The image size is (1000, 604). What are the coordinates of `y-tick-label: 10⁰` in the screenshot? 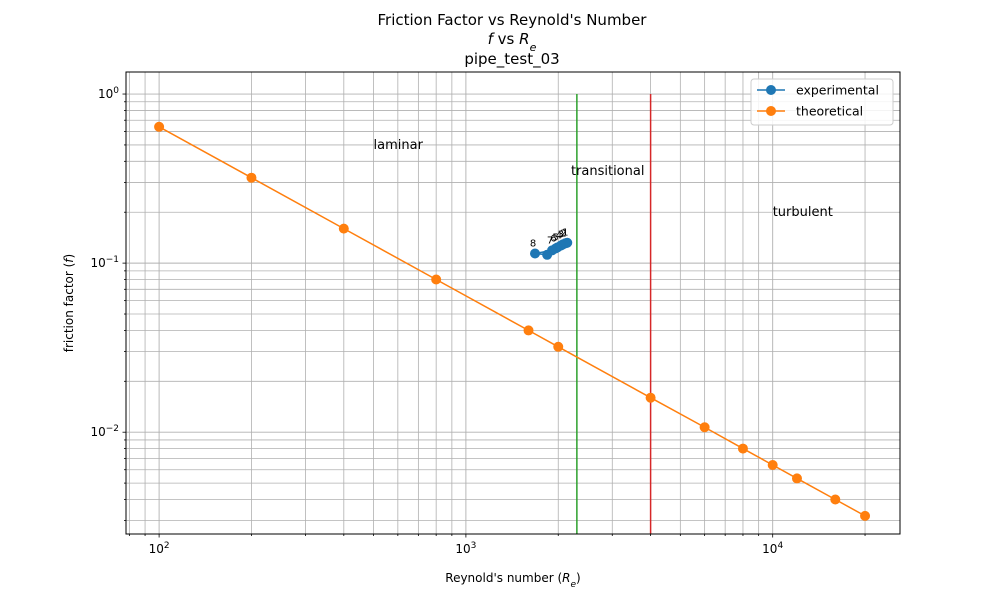 It's located at (108, 93).